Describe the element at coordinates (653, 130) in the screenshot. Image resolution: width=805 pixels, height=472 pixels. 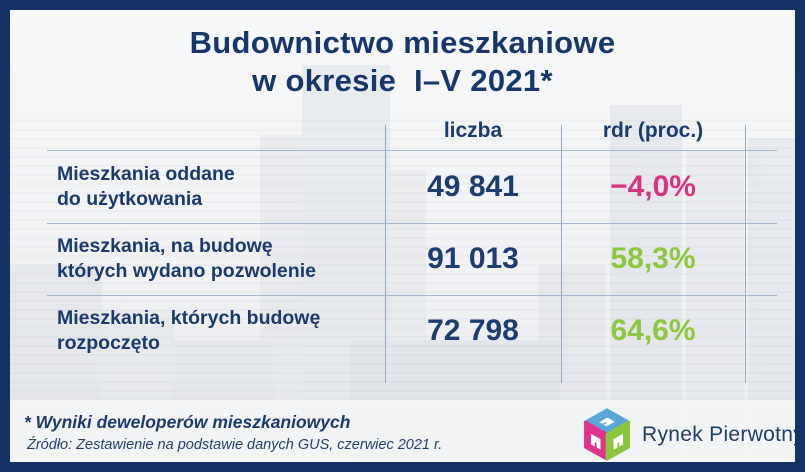
I see `column-header-rdr-proc: rdr (proc.)` at that location.